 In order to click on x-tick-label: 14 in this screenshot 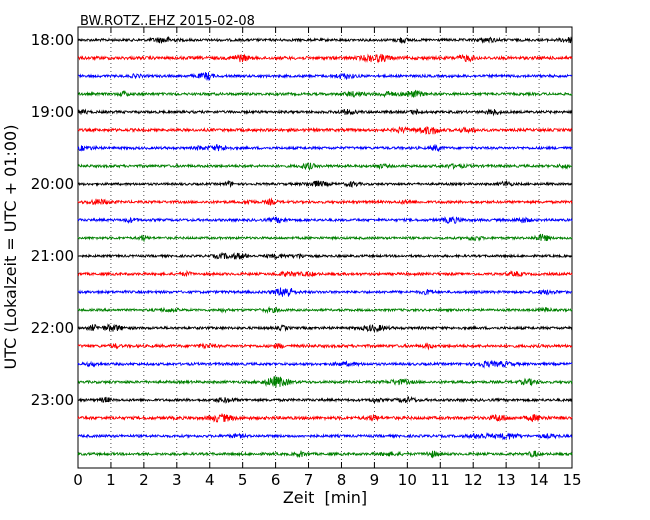, I will do `click(539, 480)`.